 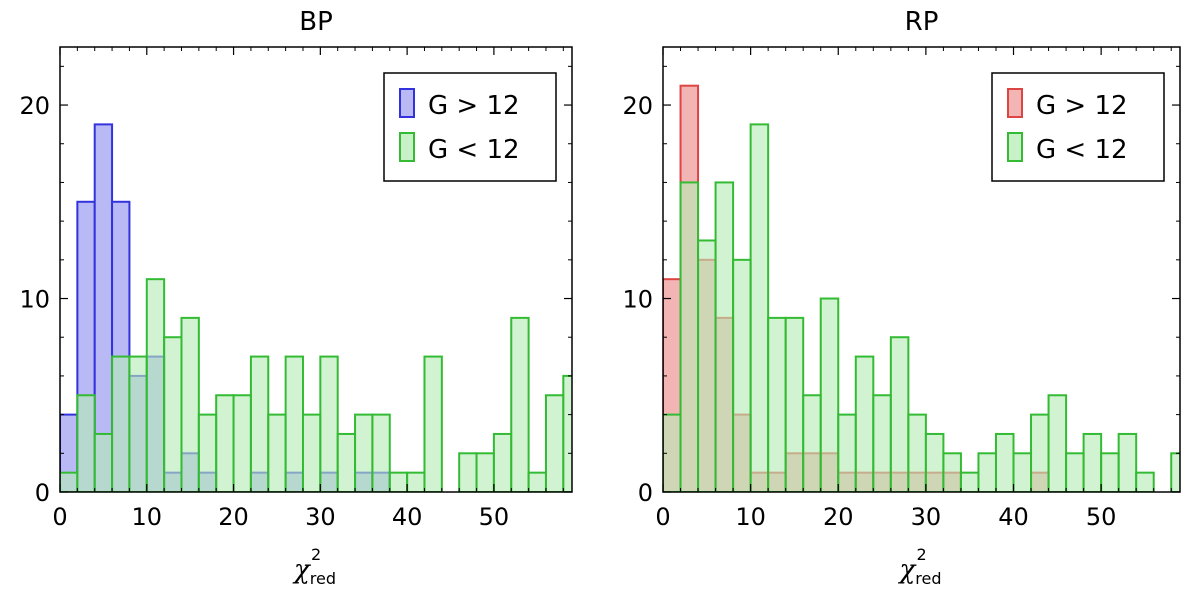 What do you see at coordinates (922, 22) in the screenshot?
I see `chart-title: RP` at bounding box center [922, 22].